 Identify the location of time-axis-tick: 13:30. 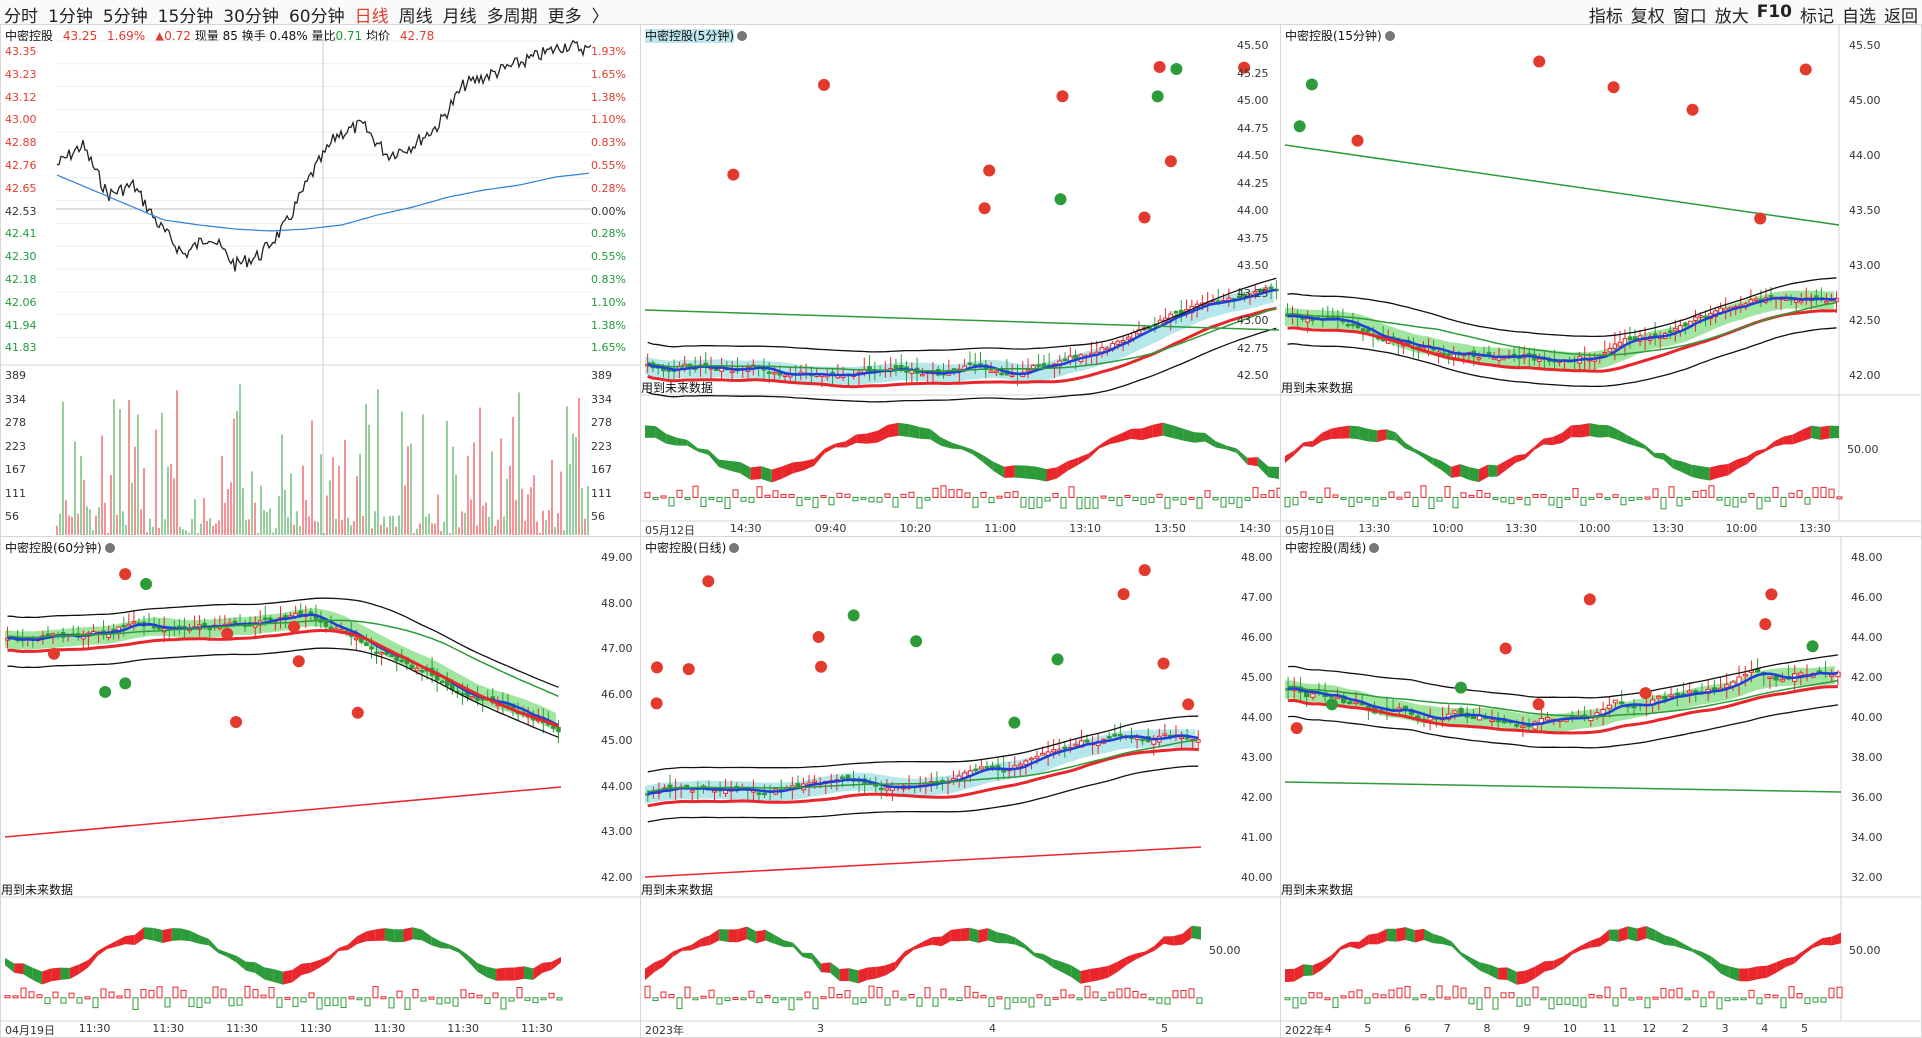
(1668, 528).